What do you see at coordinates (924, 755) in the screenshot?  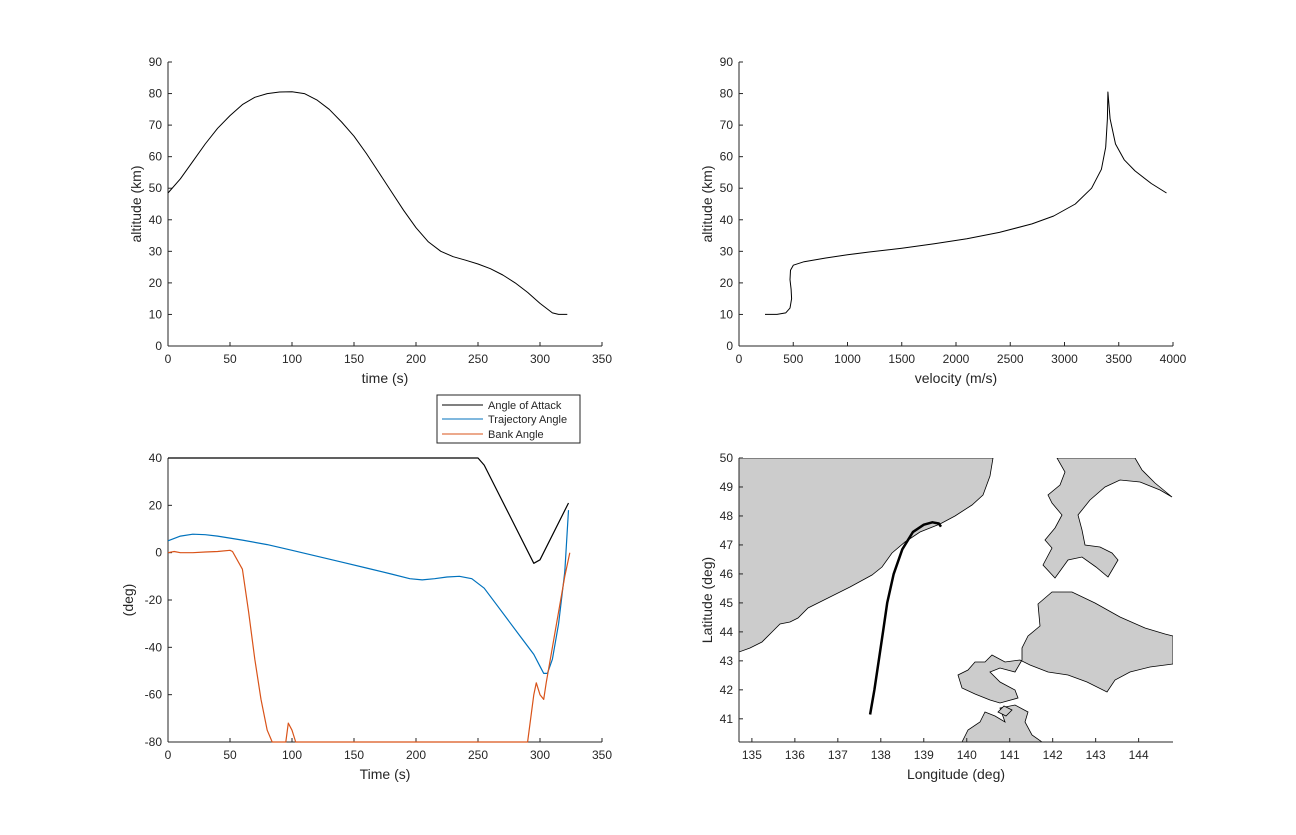 I see `x-tick-label: 139` at bounding box center [924, 755].